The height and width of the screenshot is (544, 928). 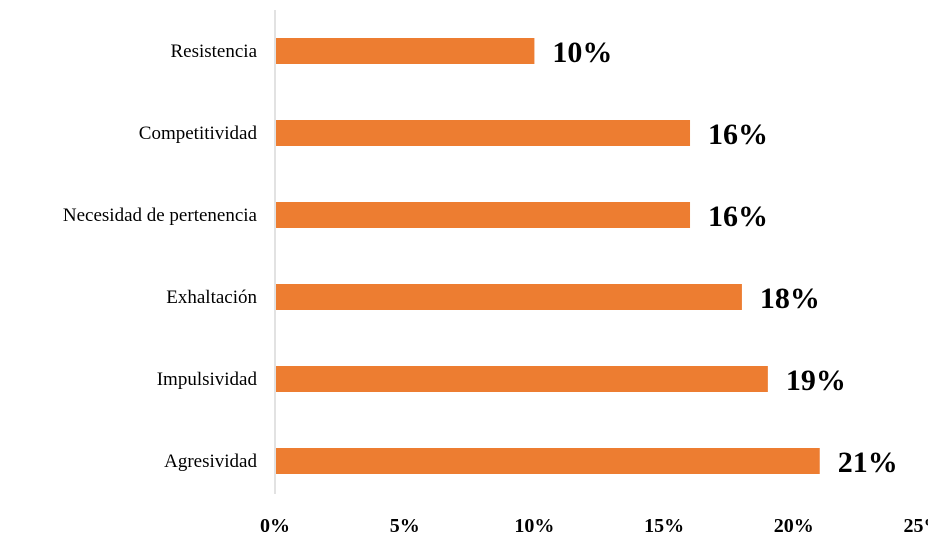 What do you see at coordinates (790, 298) in the screenshot?
I see `data-label: 18%` at bounding box center [790, 298].